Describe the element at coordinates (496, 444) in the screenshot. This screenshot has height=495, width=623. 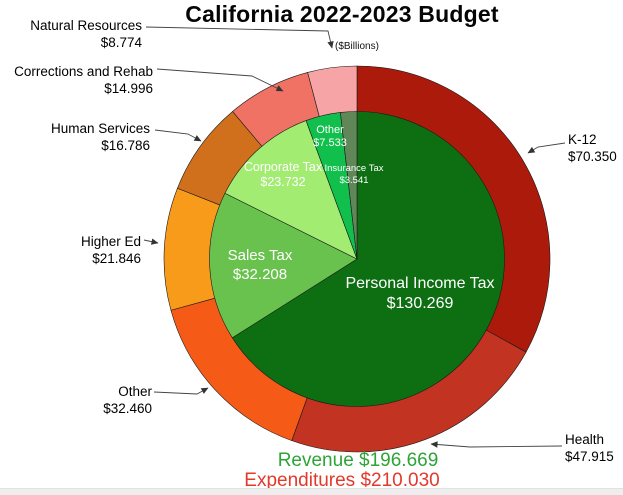
I see `leader-health` at that location.